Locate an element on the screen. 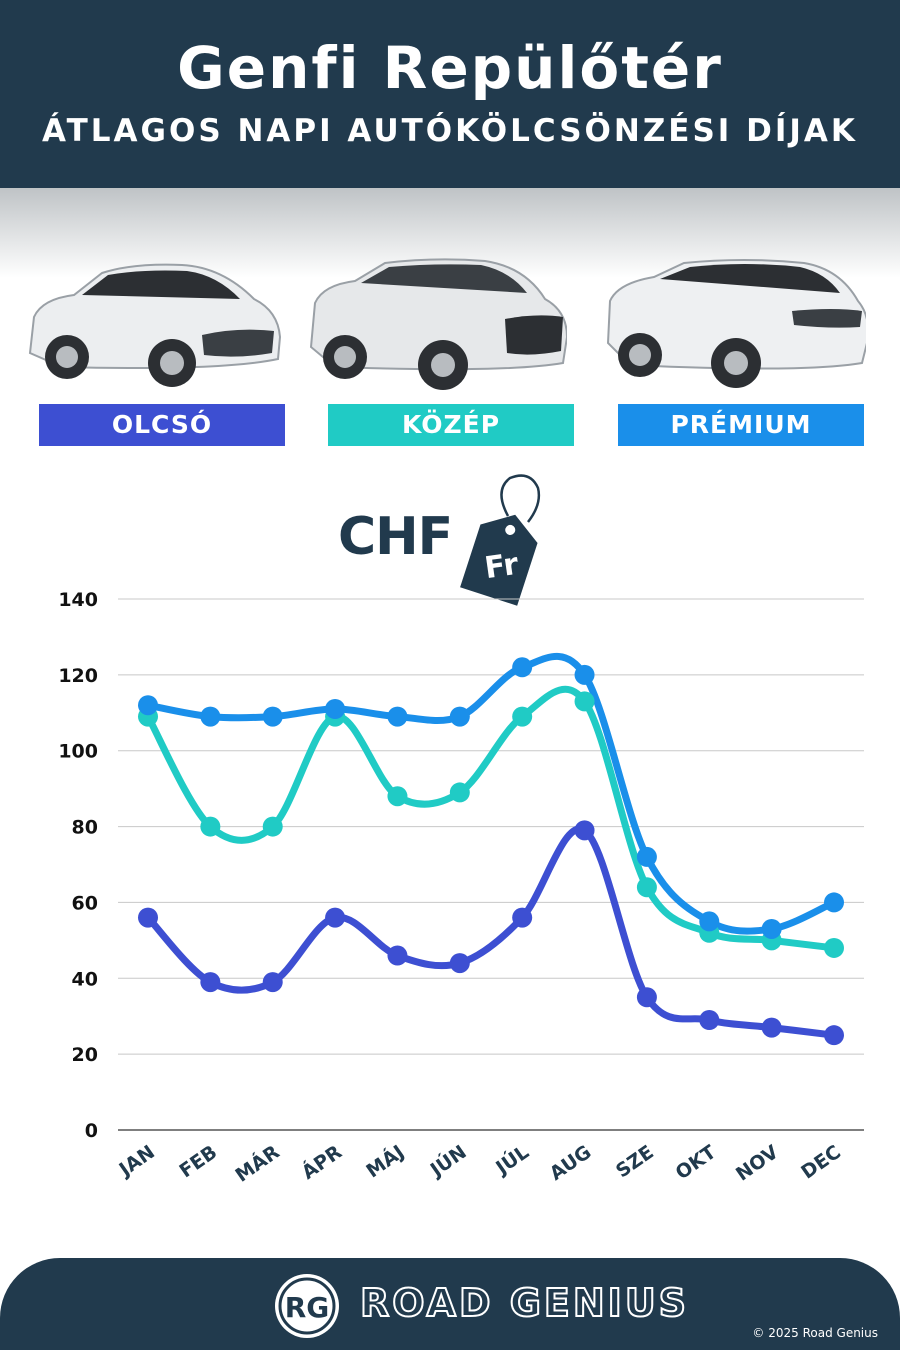 This screenshot has height=1350, width=900. svg-text: RG is located at coordinates (307, 1307).